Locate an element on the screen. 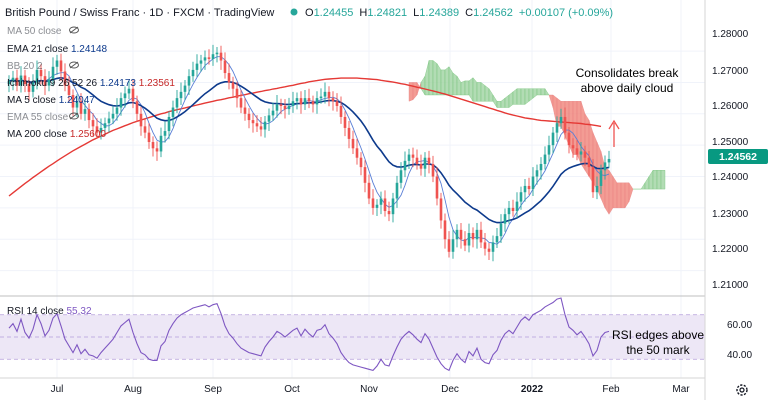  legend-label: Ichimoku 9 26 52 26 1.24173 1.23561 is located at coordinates (91, 83).